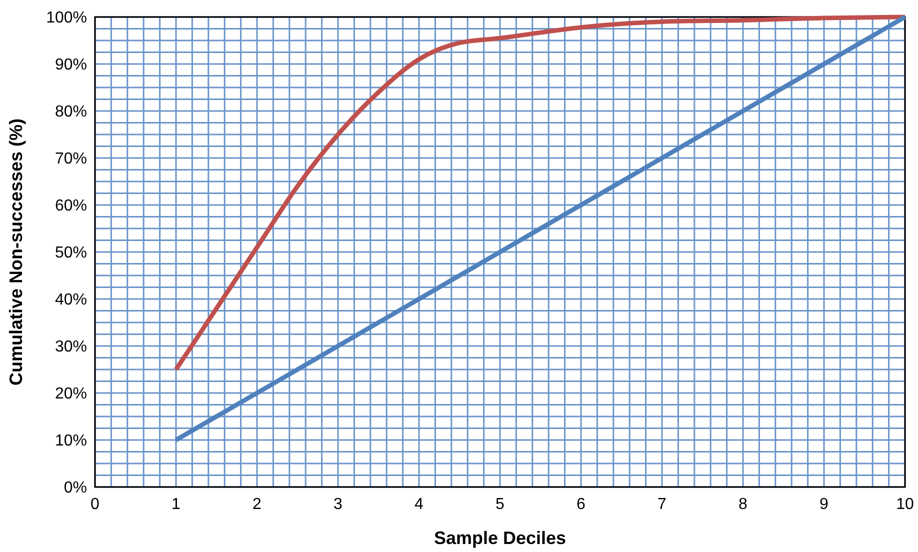 This screenshot has width=918, height=552. What do you see at coordinates (70, 206) in the screenshot?
I see `y-tick-label: 60%` at bounding box center [70, 206].